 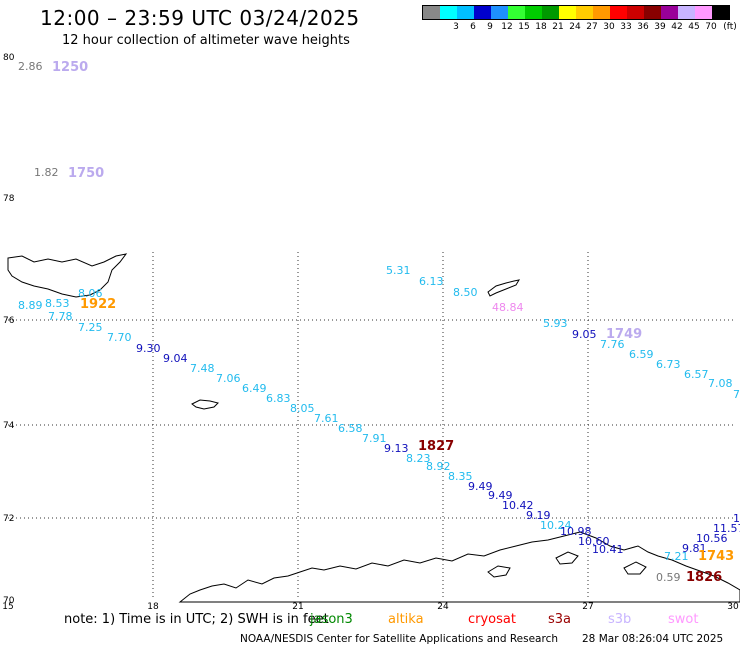 I want to click on obs-wave-height: 6.57, so click(x=696, y=374).